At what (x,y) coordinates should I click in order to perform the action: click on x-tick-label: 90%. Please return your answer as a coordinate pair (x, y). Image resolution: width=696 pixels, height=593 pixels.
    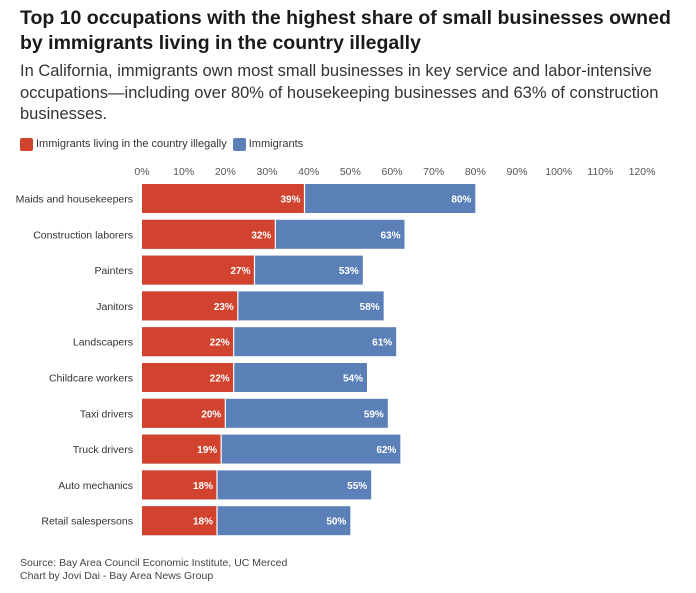
    Looking at the image, I should click on (516, 172).